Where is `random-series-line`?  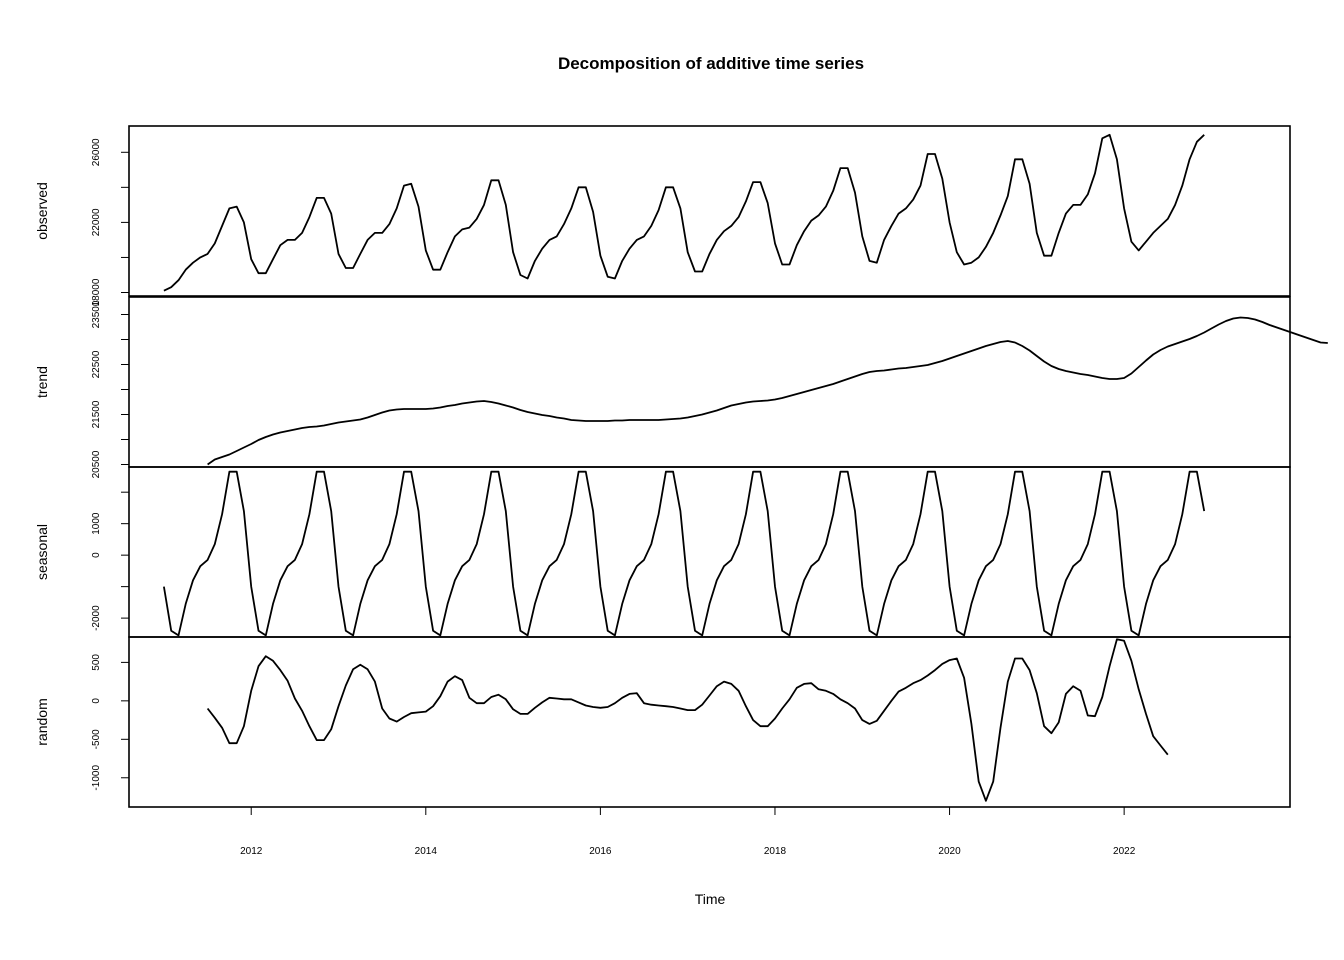 random-series-line is located at coordinates (687, 720).